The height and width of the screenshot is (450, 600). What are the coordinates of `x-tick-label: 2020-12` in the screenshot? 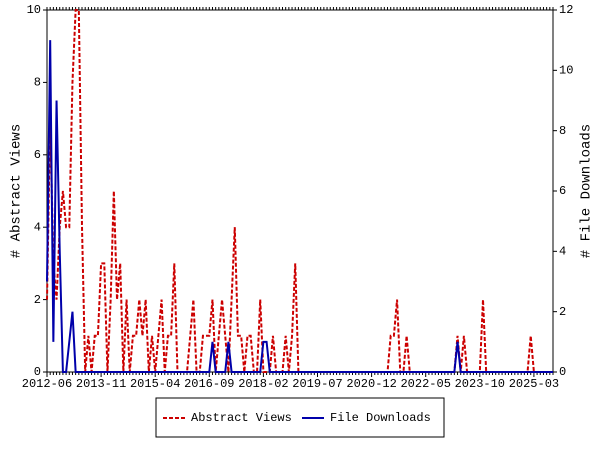 It's located at (371, 384).